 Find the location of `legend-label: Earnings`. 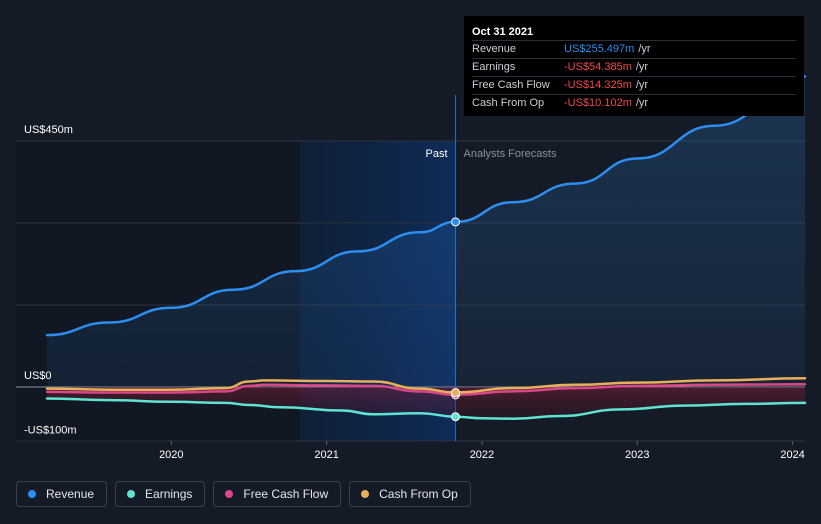

legend-label: Earnings is located at coordinates (169, 494).